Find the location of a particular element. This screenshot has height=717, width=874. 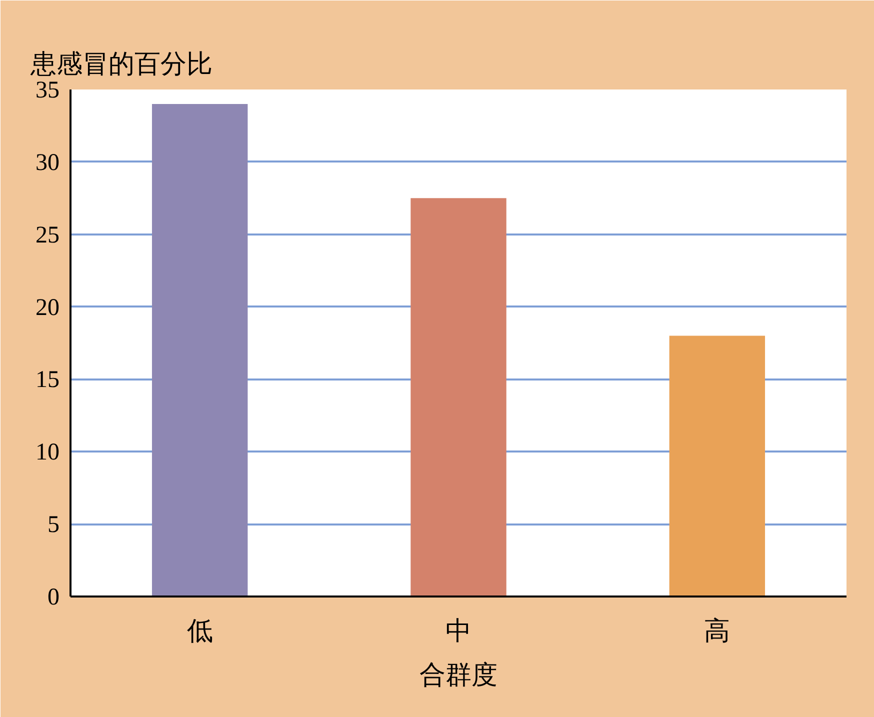

y-tick-label: 10 is located at coordinates (48, 453).